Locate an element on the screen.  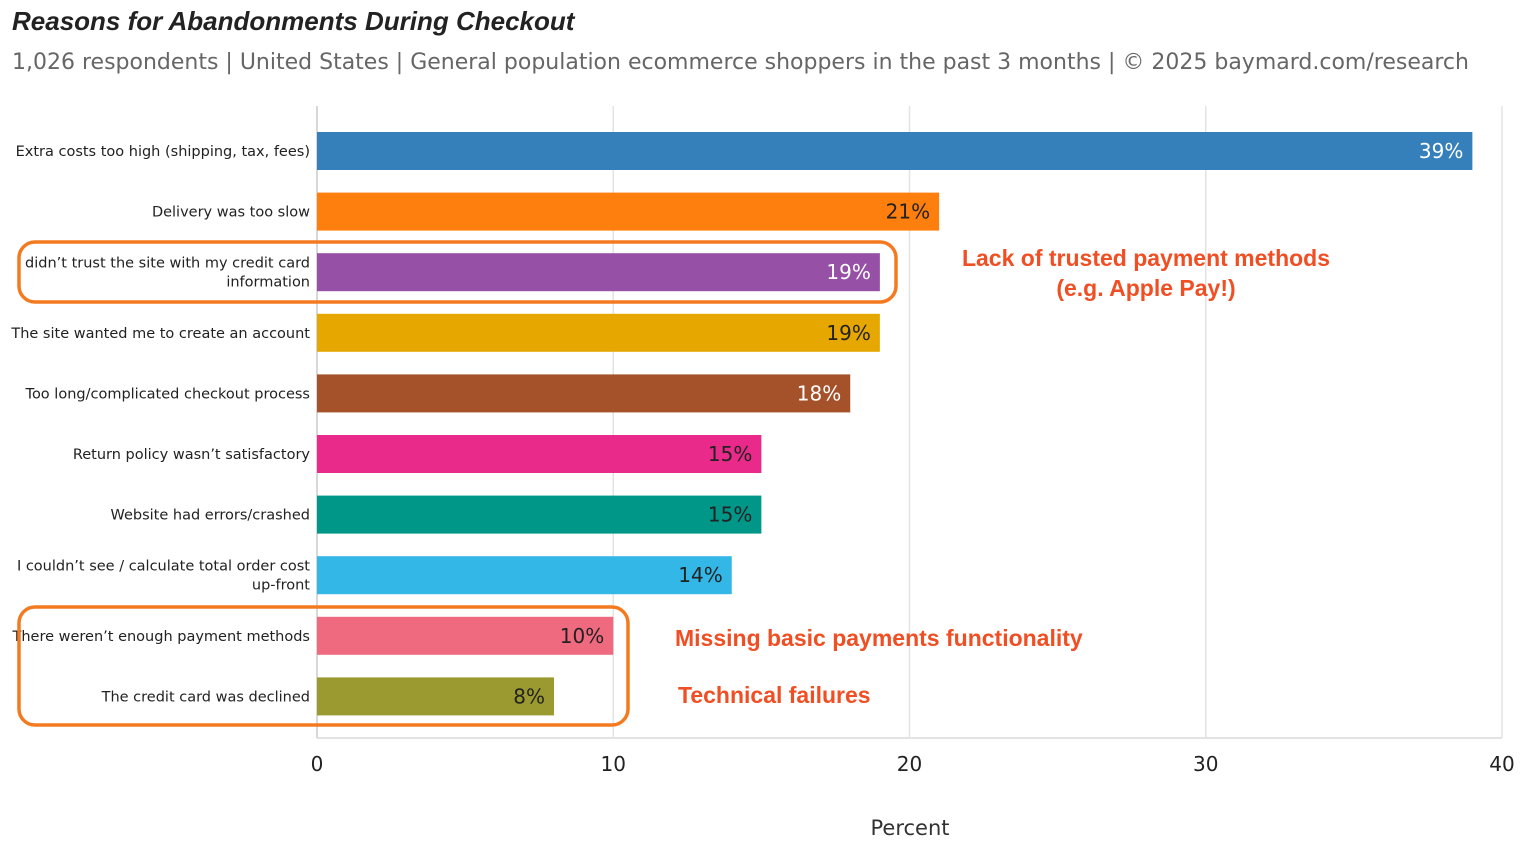
value-label: 14% is located at coordinates (700, 575).